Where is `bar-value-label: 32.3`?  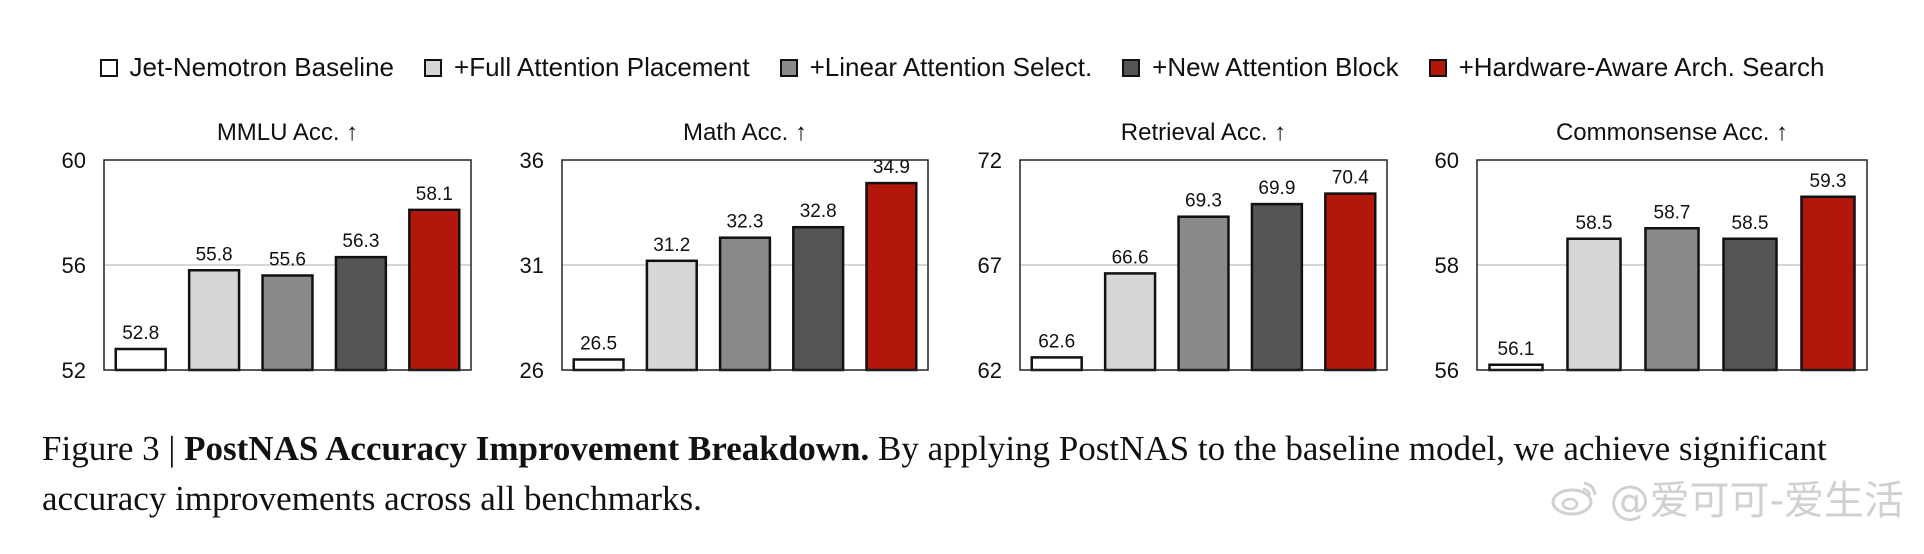
bar-value-label: 32.3 is located at coordinates (745, 222).